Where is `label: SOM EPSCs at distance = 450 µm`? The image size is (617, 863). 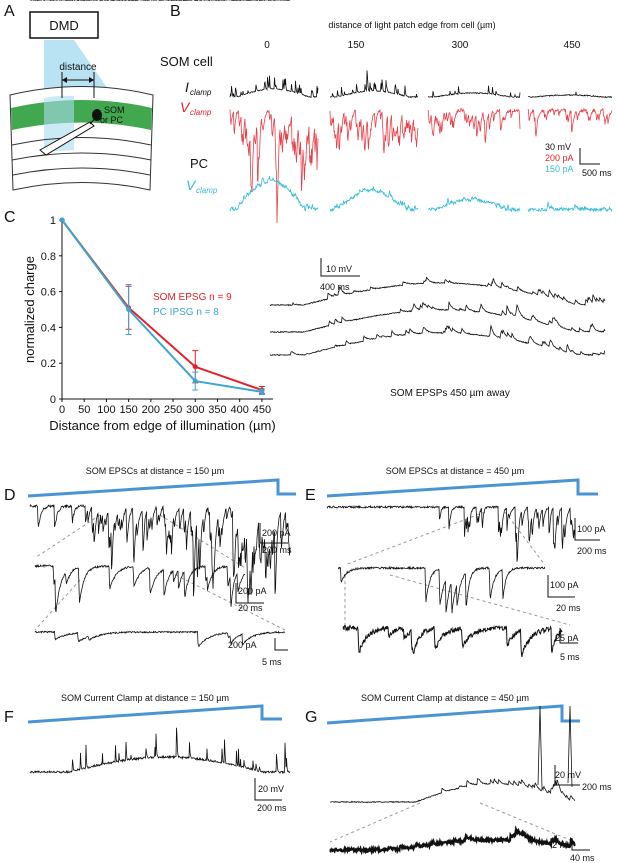
label: SOM EPSCs at distance = 450 µm is located at coordinates (455, 471).